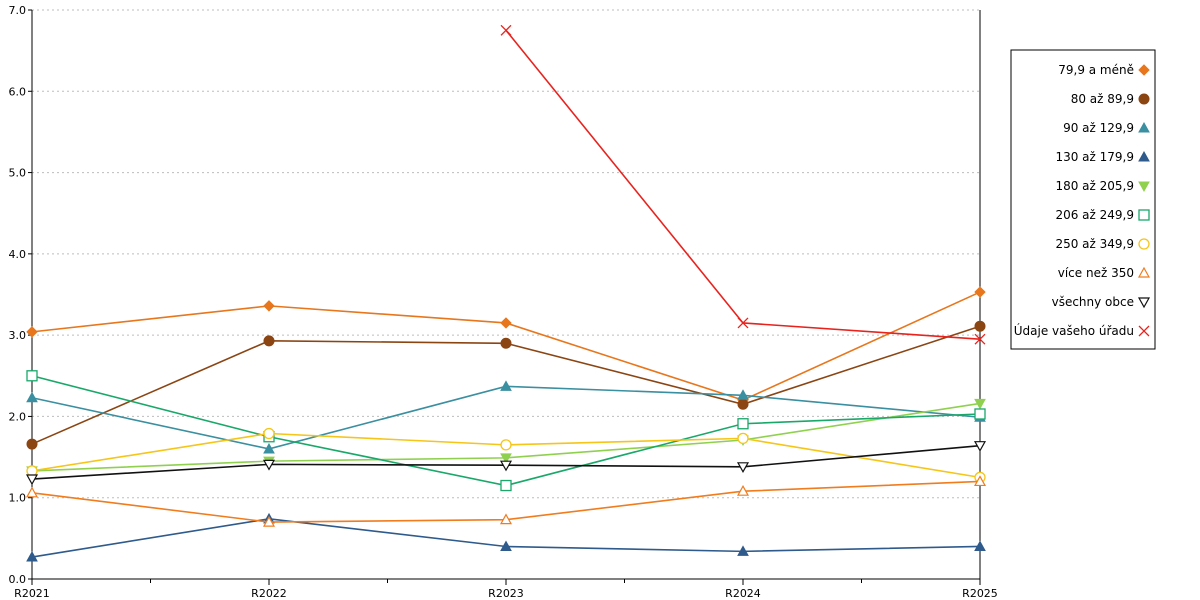 This screenshot has width=1200, height=600. I want to click on legend-item: více než 350, so click(1104, 273).